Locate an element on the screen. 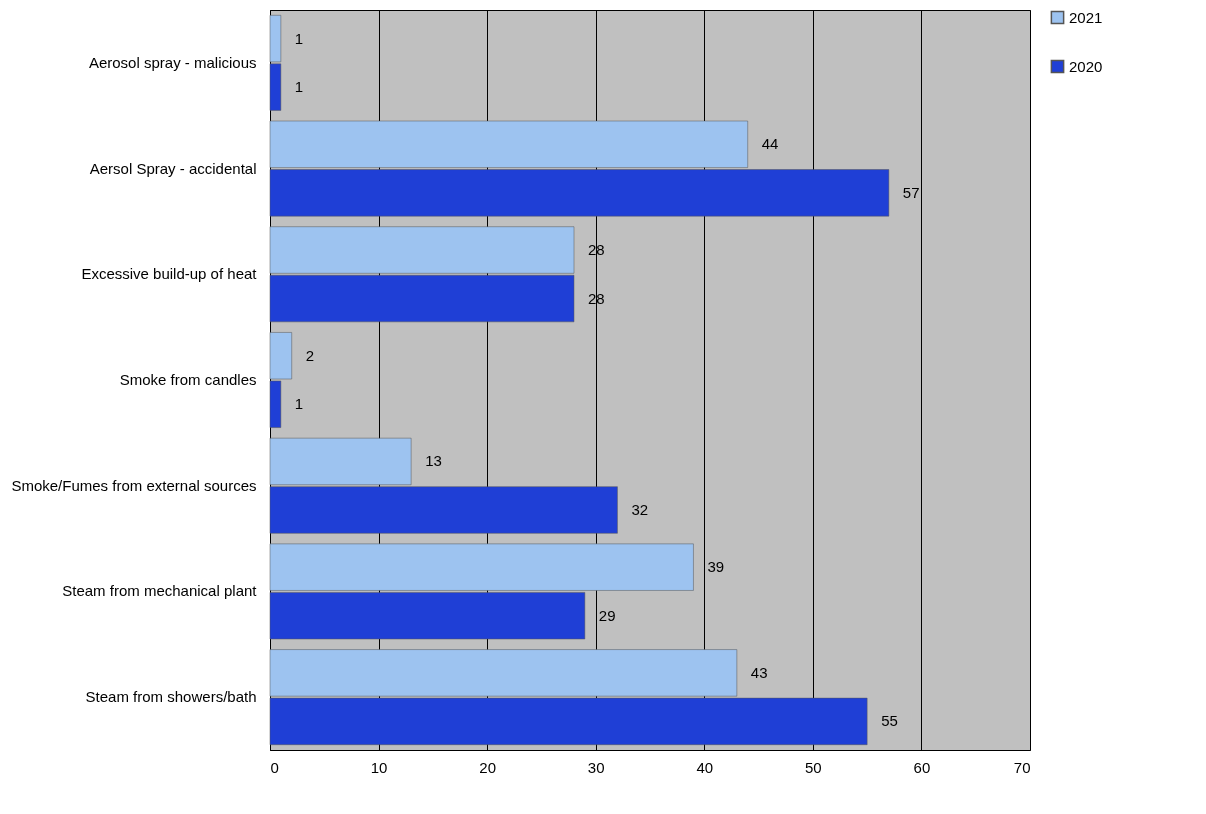 The image size is (1206, 814). x-tick-label: 10 is located at coordinates (379, 767).